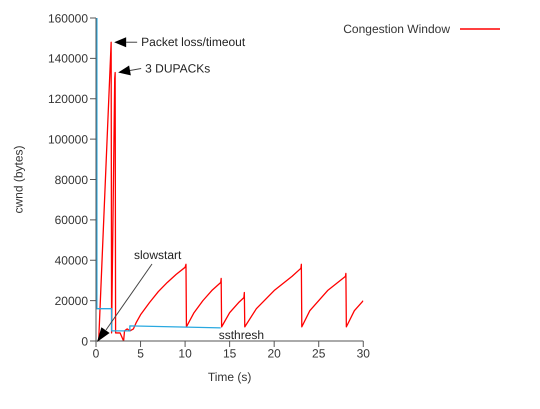 The width and height of the screenshot is (540, 409). What do you see at coordinates (71, 301) in the screenshot?
I see `y-tick-label: 20000` at bounding box center [71, 301].